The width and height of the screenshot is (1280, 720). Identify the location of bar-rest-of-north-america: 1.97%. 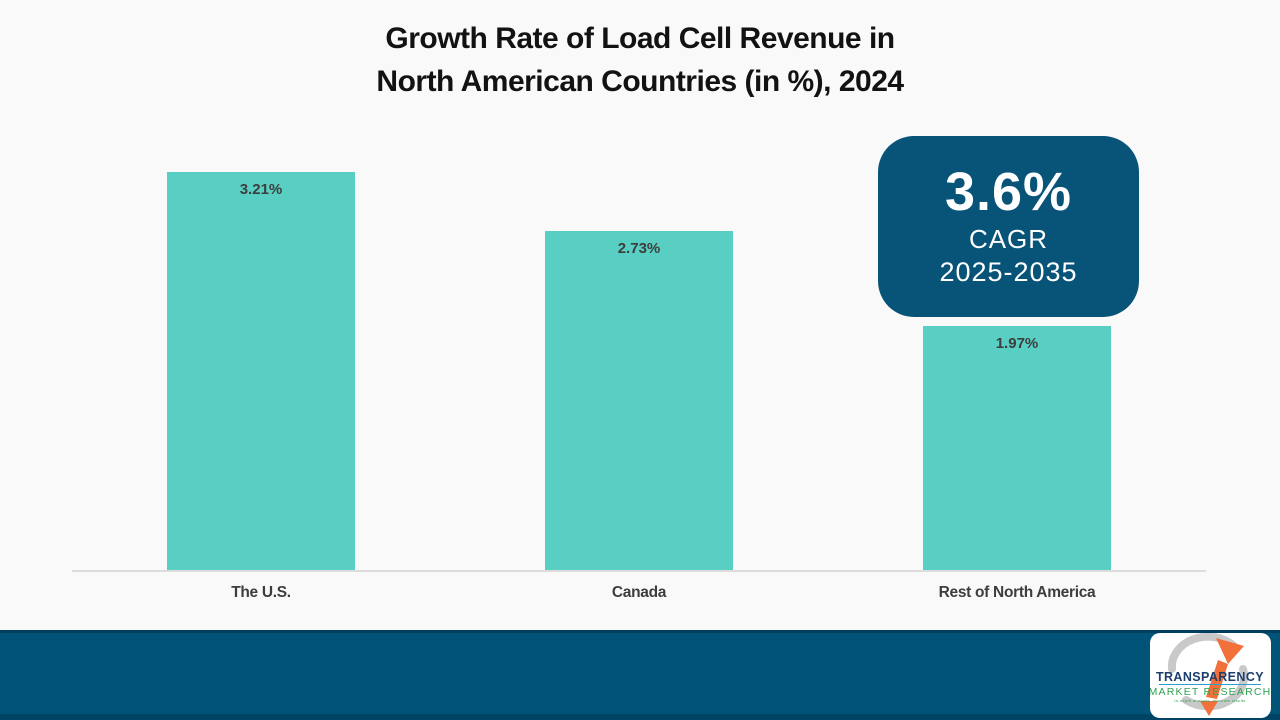
(1017, 448).